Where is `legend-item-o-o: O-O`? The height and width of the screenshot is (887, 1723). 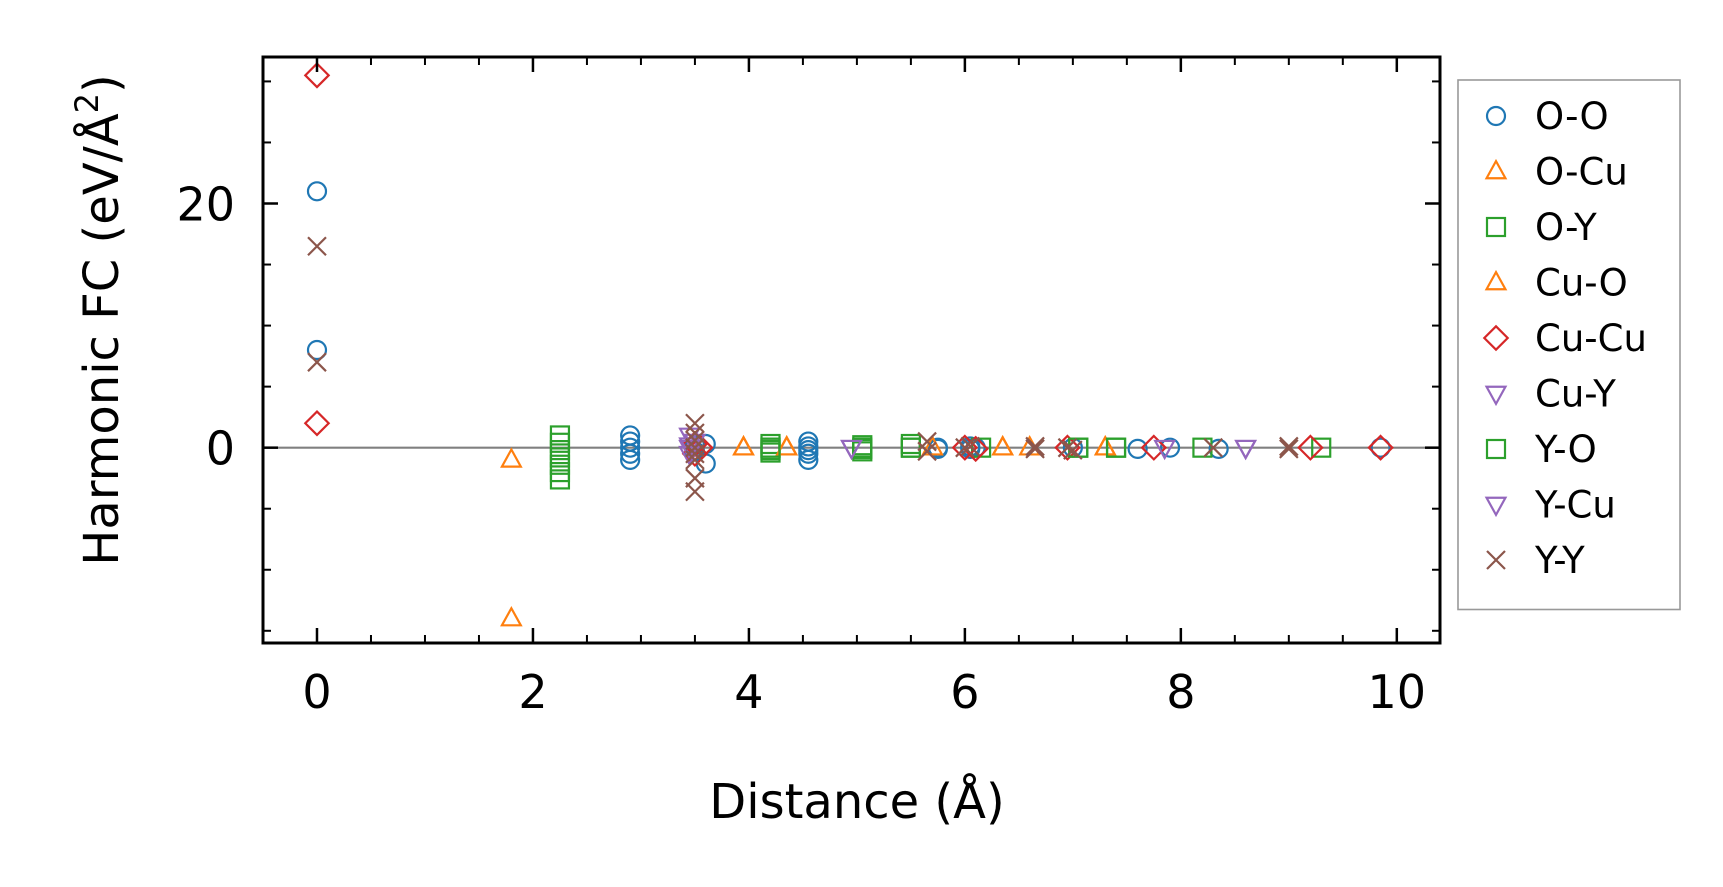
legend-item-o-o: O-O is located at coordinates (1547, 116).